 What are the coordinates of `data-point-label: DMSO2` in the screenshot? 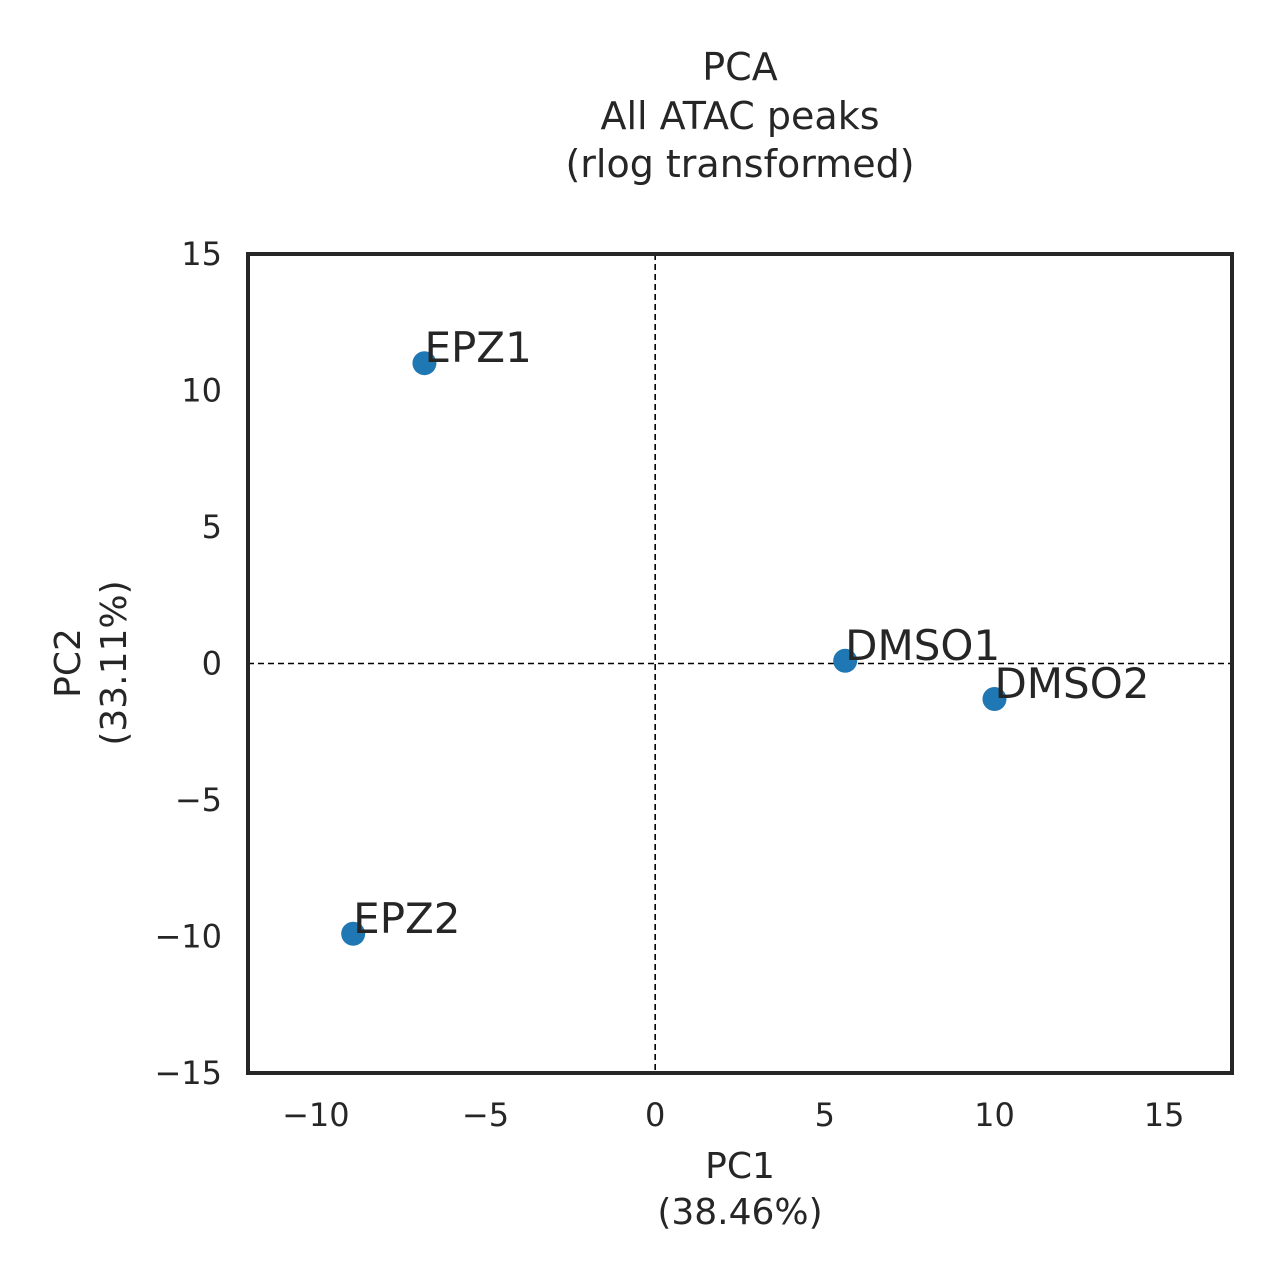 It's located at (1071, 683).